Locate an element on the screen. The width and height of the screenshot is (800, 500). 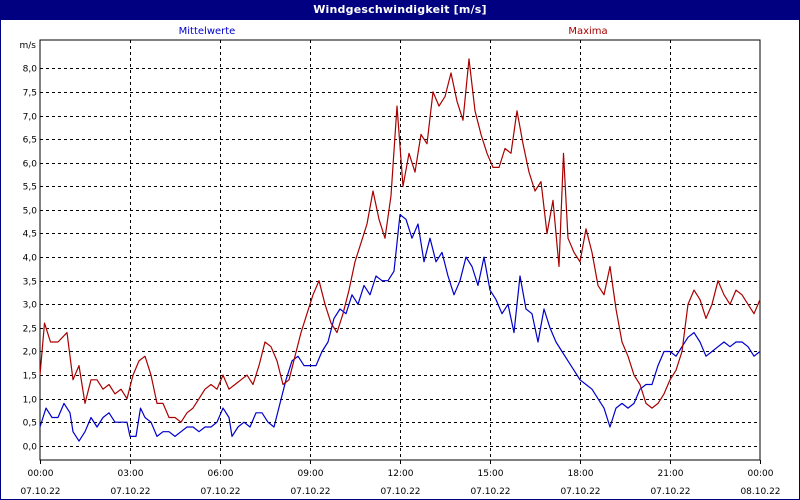
y-tick-label: 5,5 is located at coordinates (30, 188).